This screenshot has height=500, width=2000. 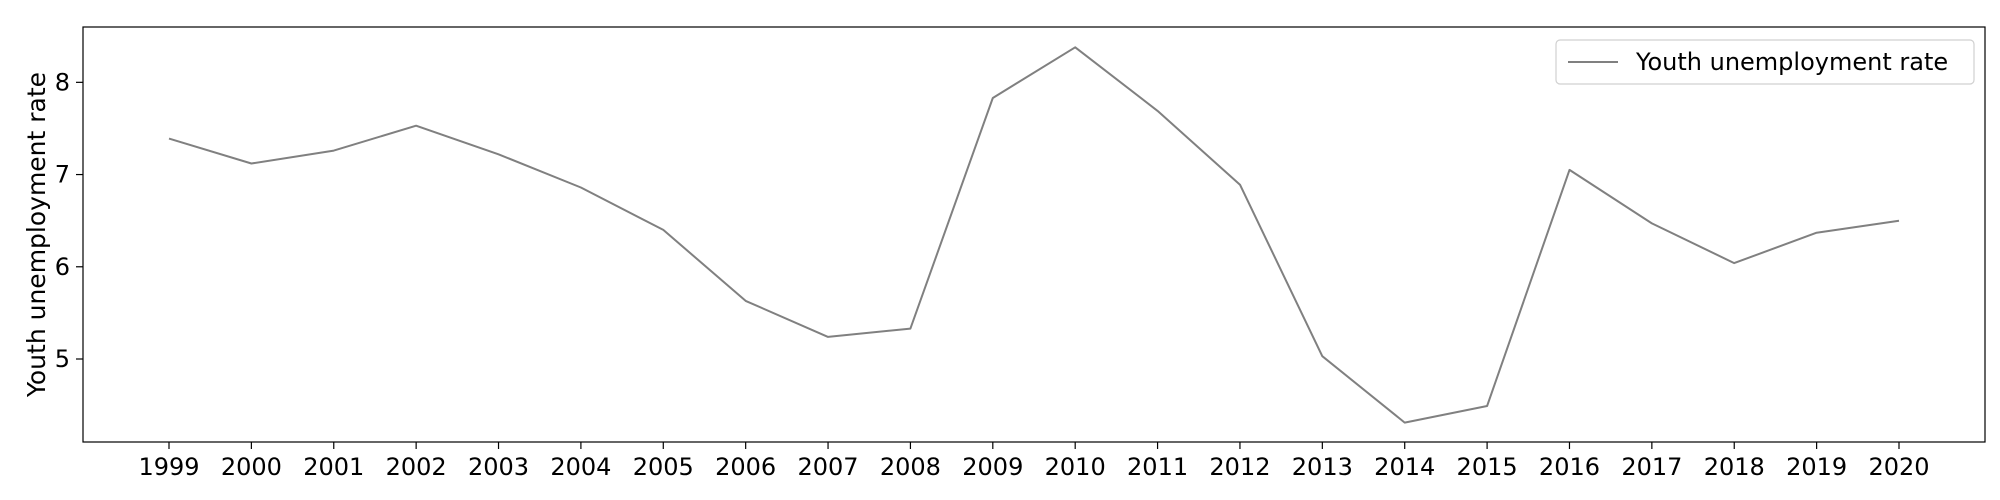 I want to click on x-tick-label: 2002, so click(x=416, y=467).